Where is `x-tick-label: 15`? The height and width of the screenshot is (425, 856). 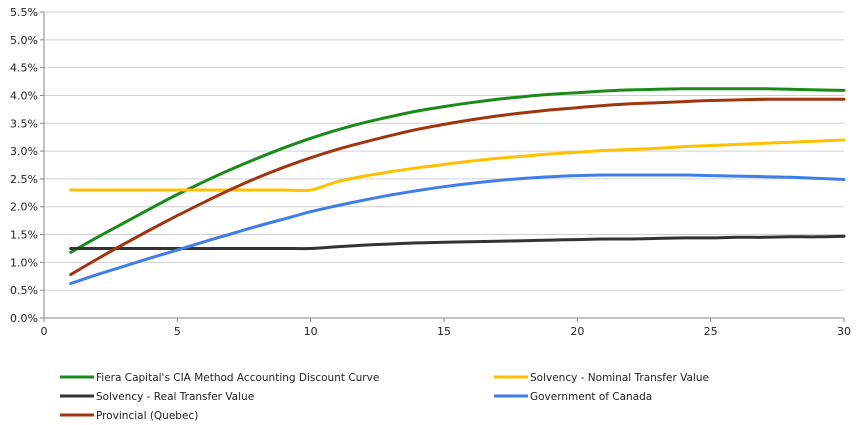 x-tick-label: 15 is located at coordinates (444, 331).